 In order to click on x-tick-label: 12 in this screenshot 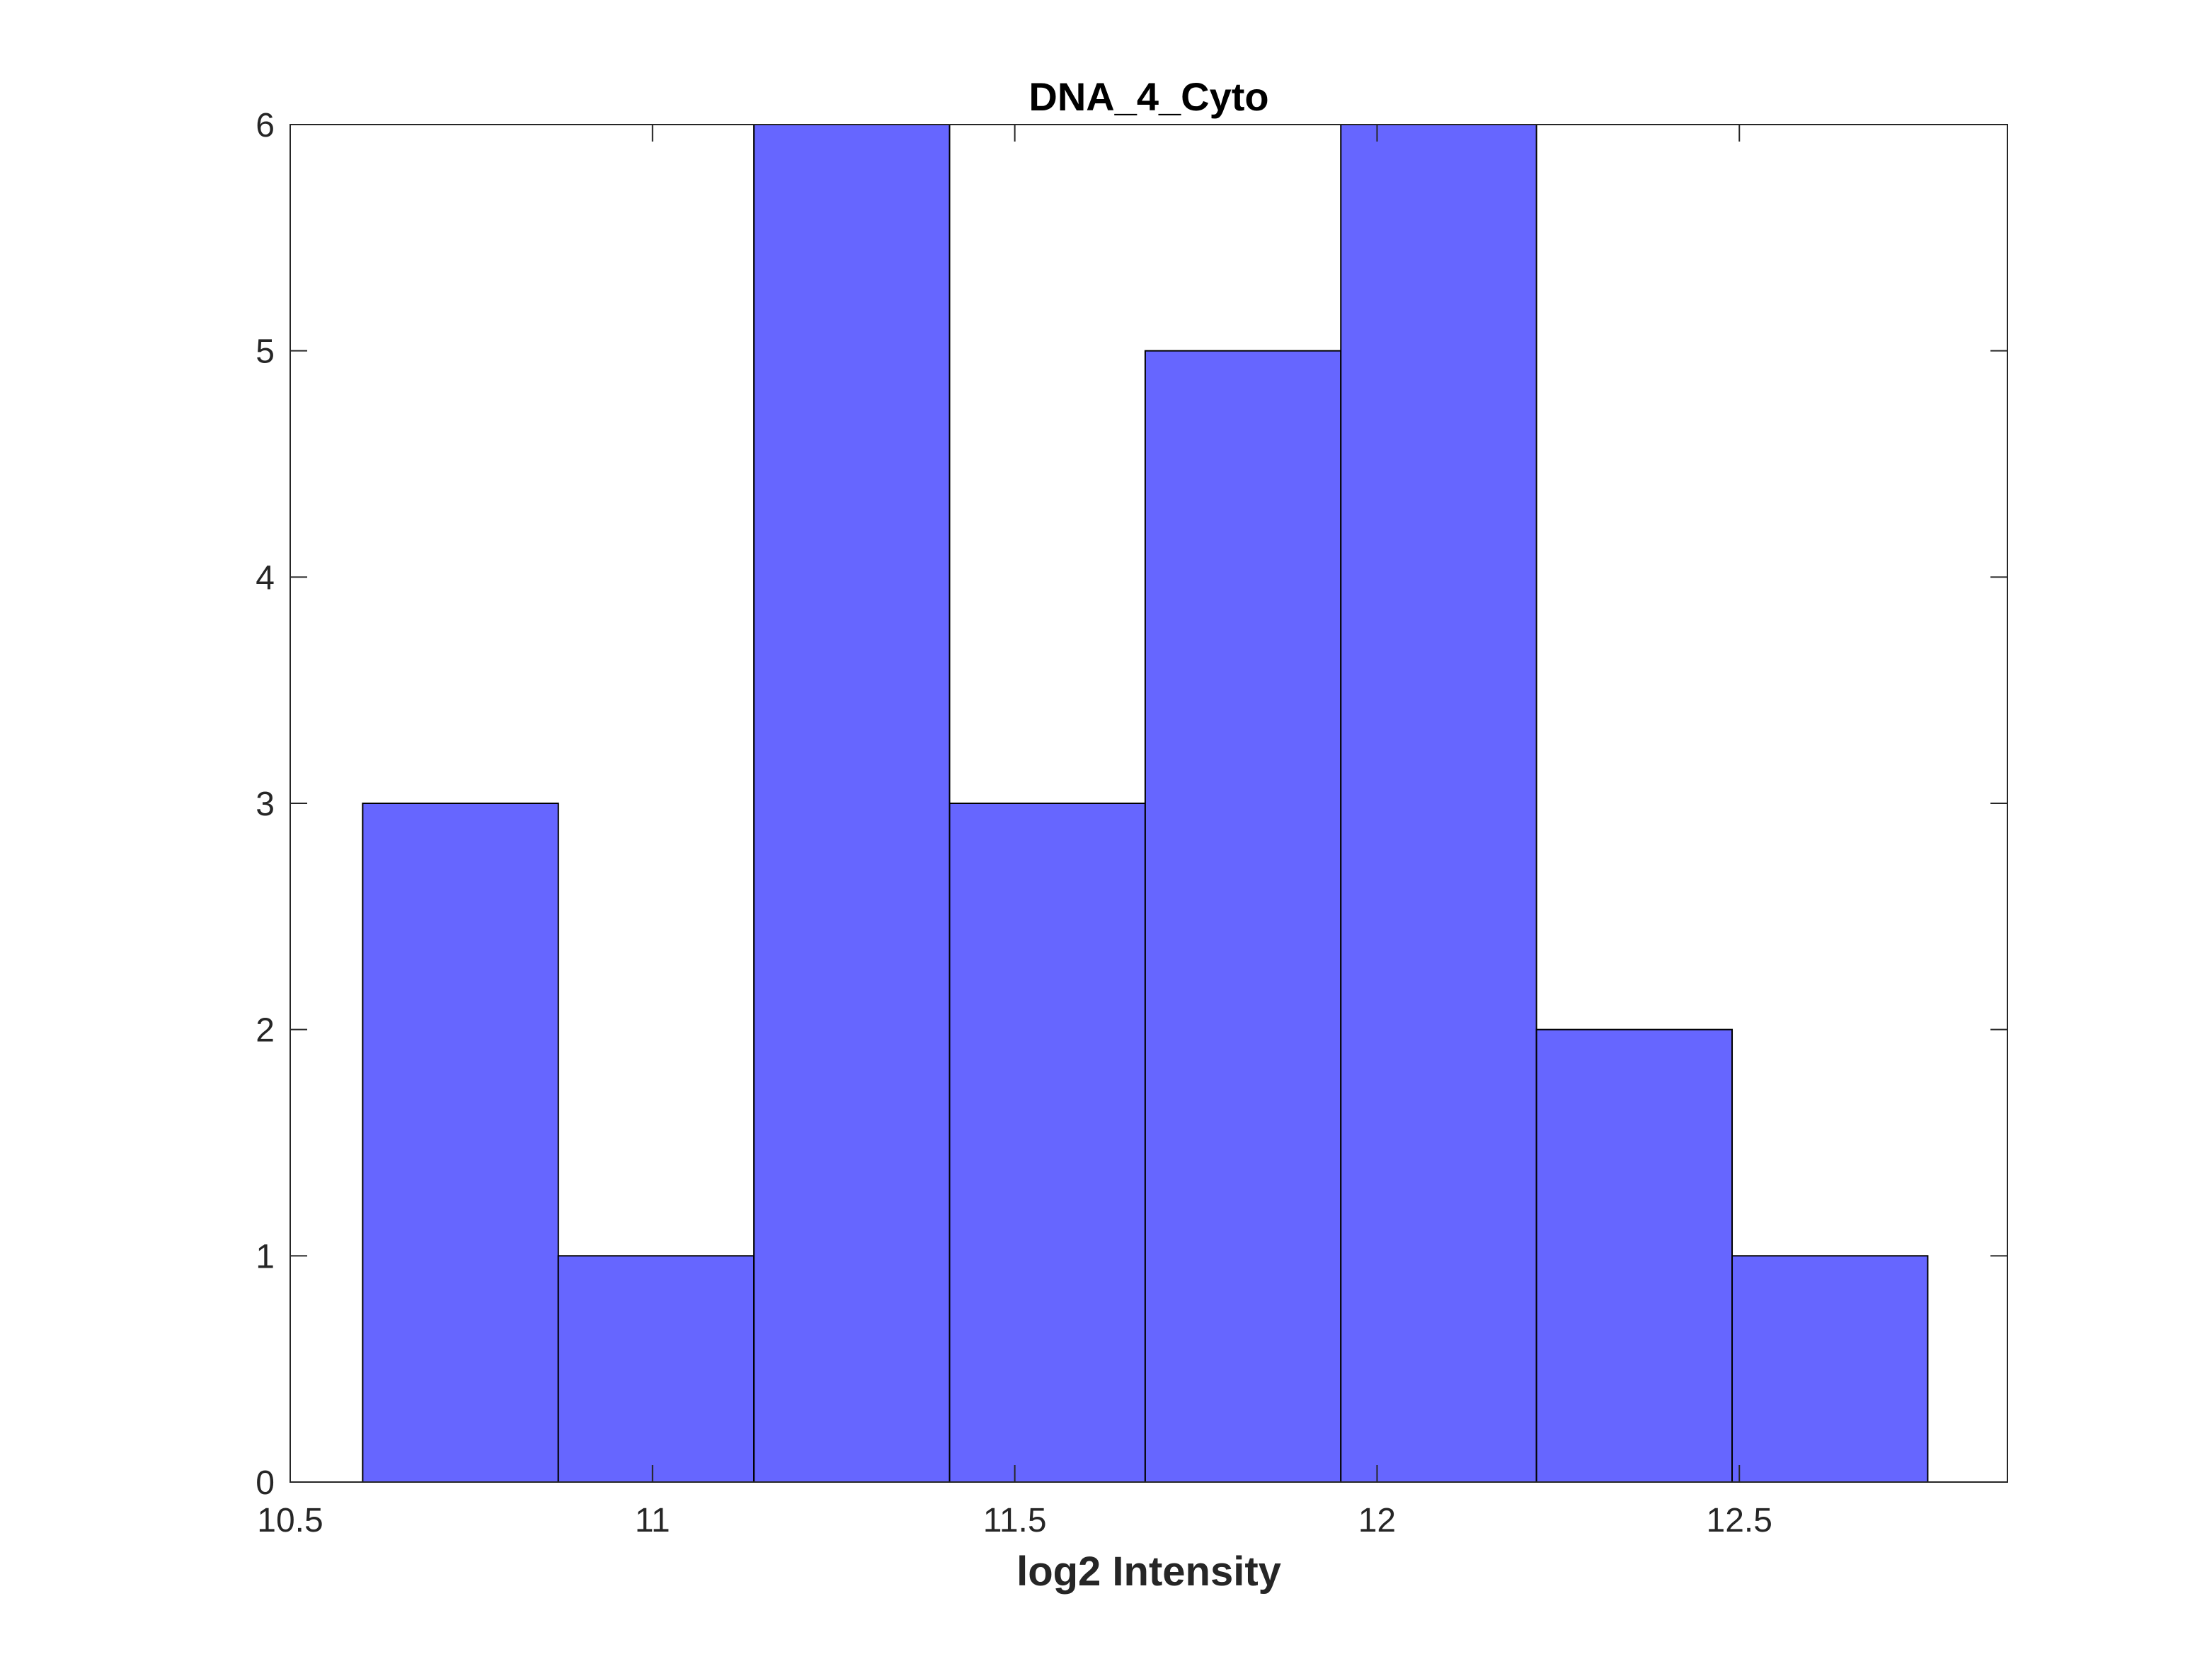, I will do `click(1377, 1520)`.